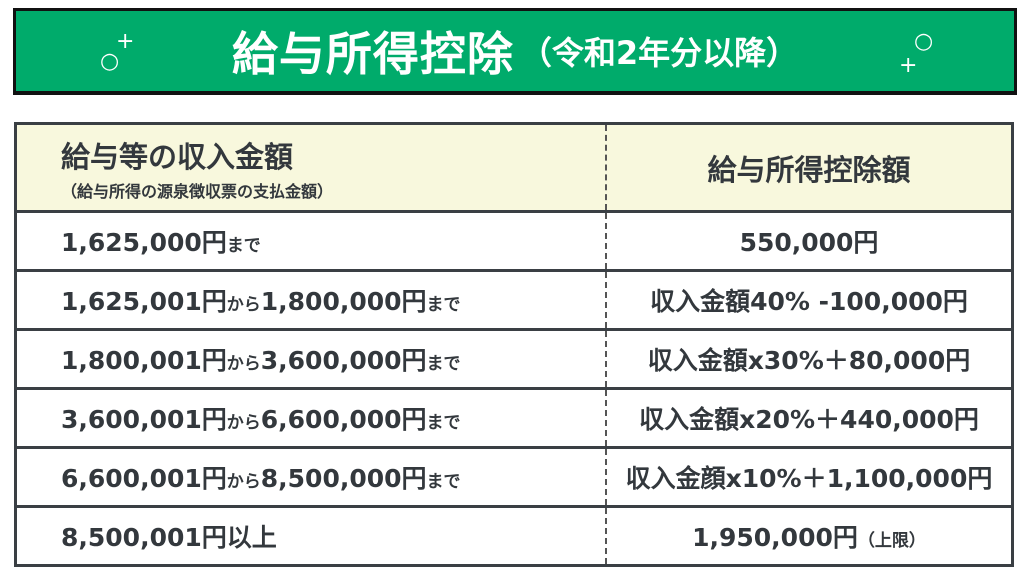 This screenshot has height=580, width=1024. I want to click on income-to: 1,800,000円, so click(343, 301).